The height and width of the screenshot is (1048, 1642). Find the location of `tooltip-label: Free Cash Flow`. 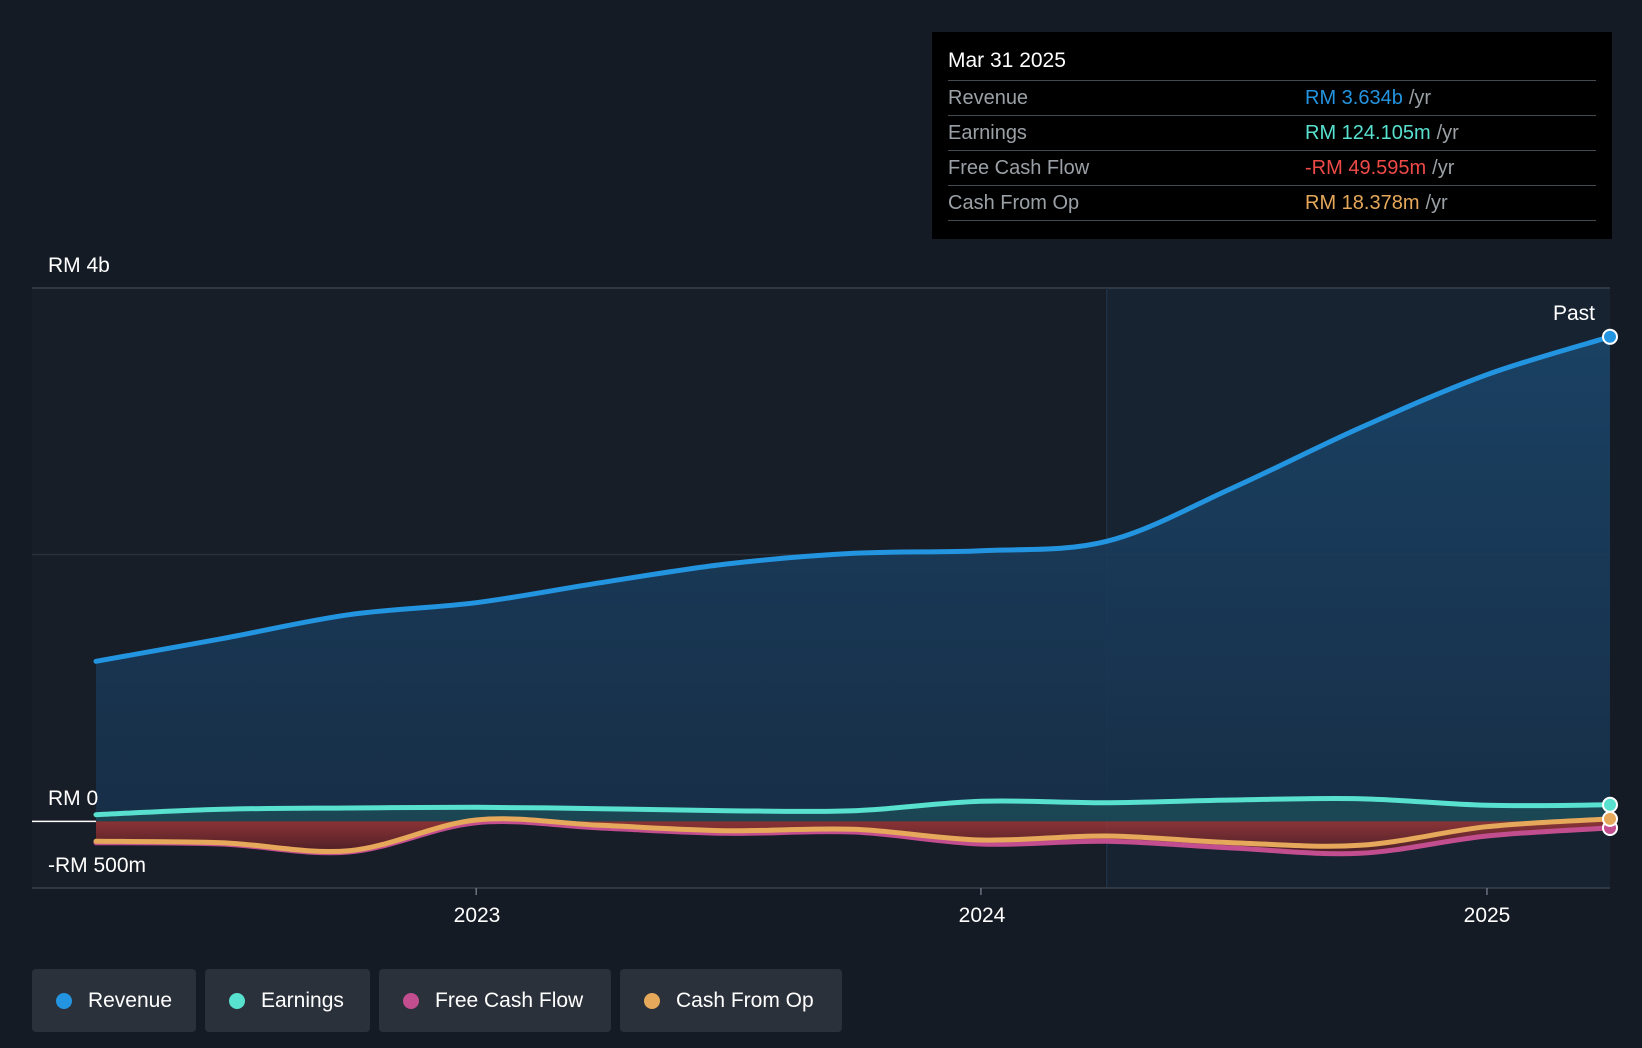

tooltip-label: Free Cash Flow is located at coordinates (1019, 168).